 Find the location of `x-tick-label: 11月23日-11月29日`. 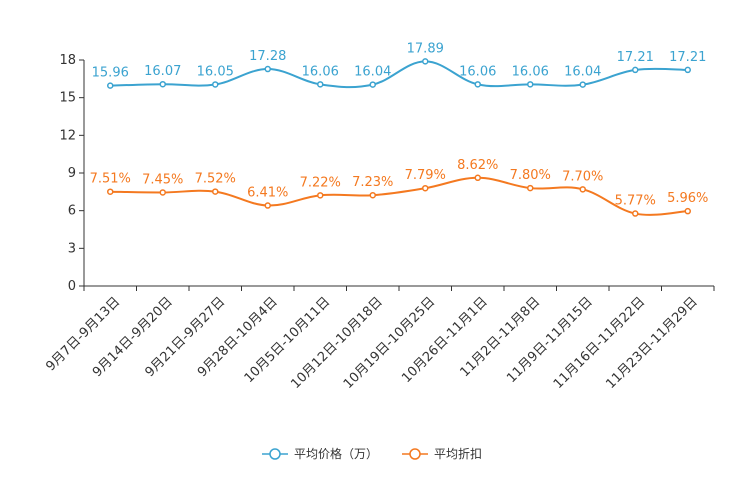

x-tick-label: 11月23日-11月29日 is located at coordinates (651, 342).